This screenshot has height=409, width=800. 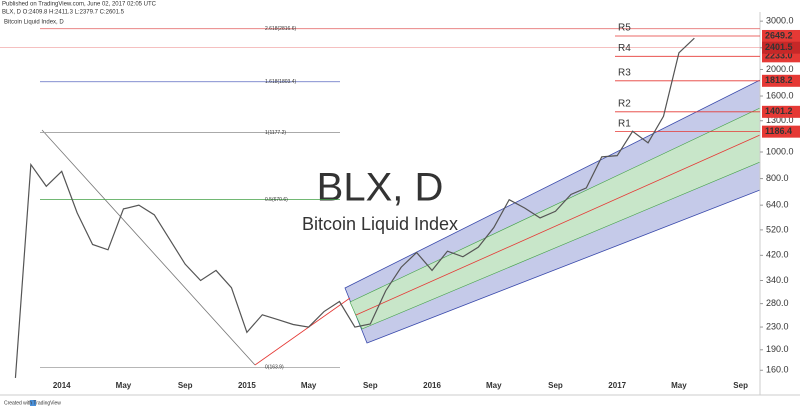 What do you see at coordinates (380, 188) in the screenshot?
I see `watermark: BLX, D` at bounding box center [380, 188].